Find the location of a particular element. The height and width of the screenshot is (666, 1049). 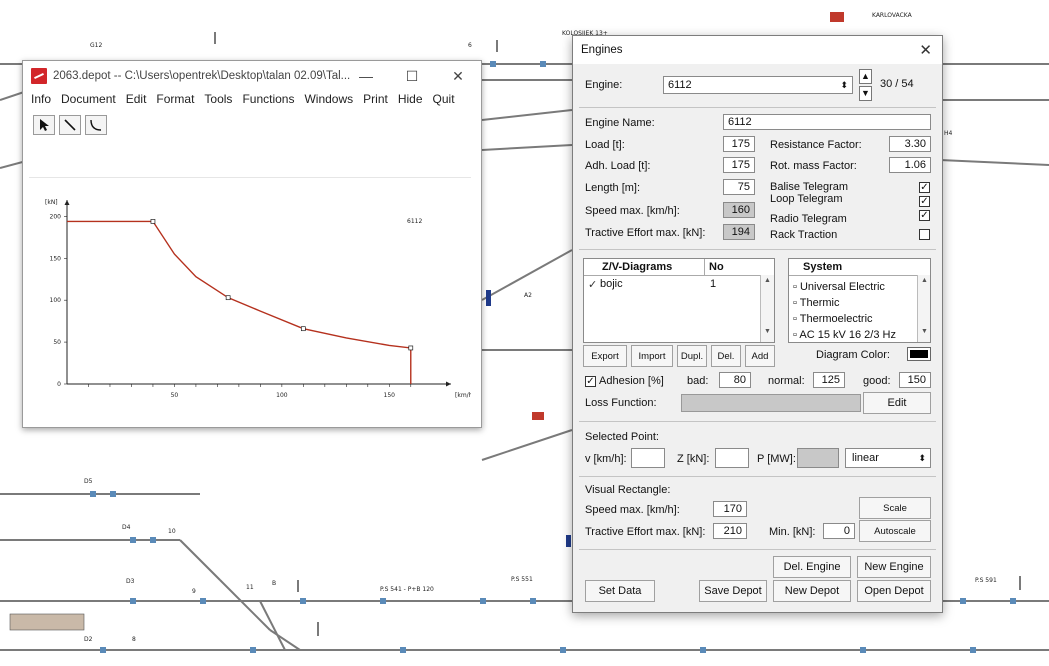

vr-tractive-input: 210 is located at coordinates (730, 531).